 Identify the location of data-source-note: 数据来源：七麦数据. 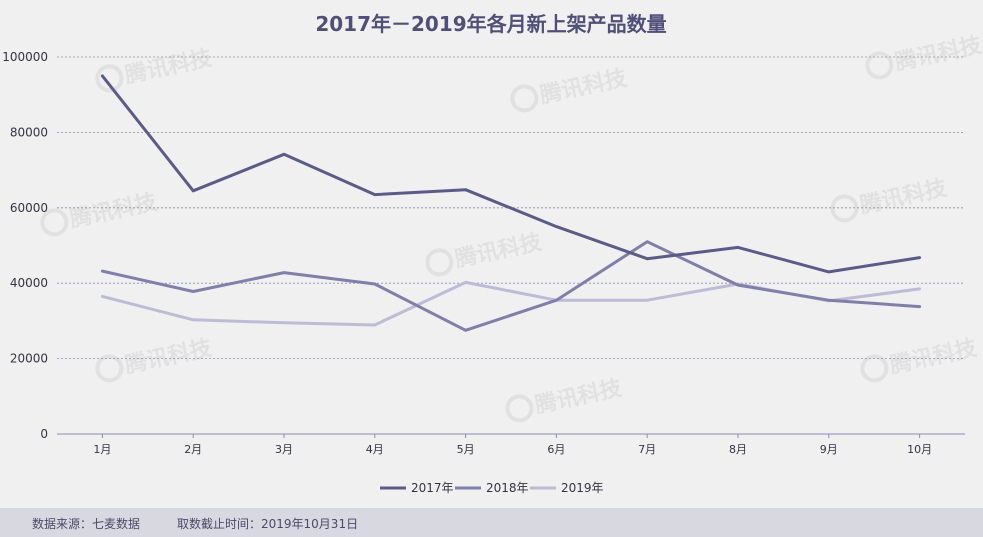
(86, 524).